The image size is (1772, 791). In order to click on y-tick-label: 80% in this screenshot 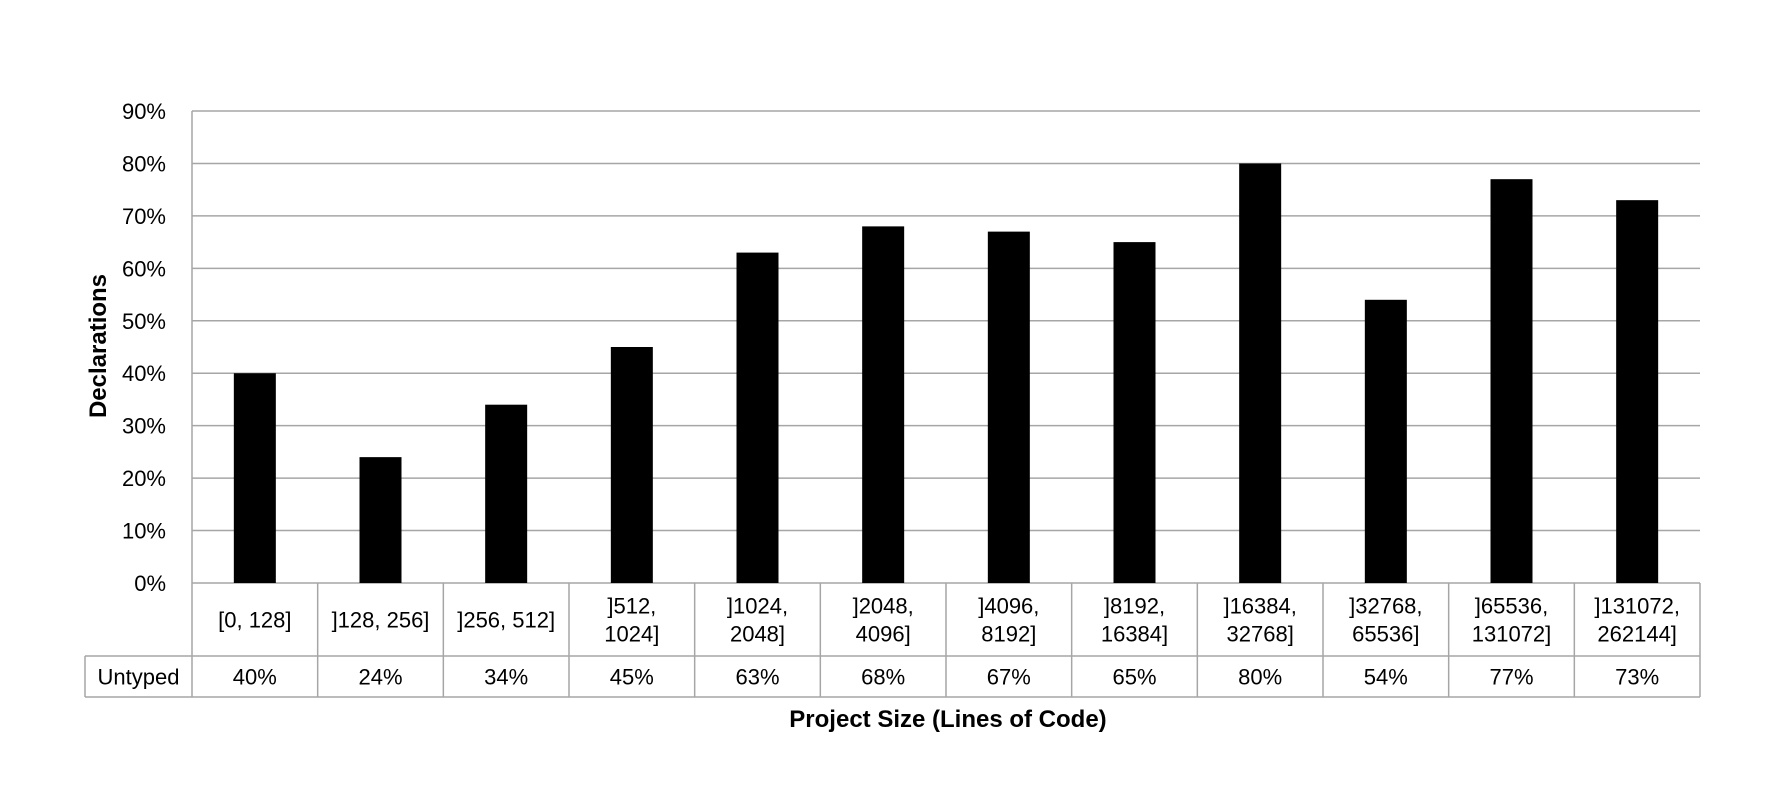, I will do `click(144, 163)`.